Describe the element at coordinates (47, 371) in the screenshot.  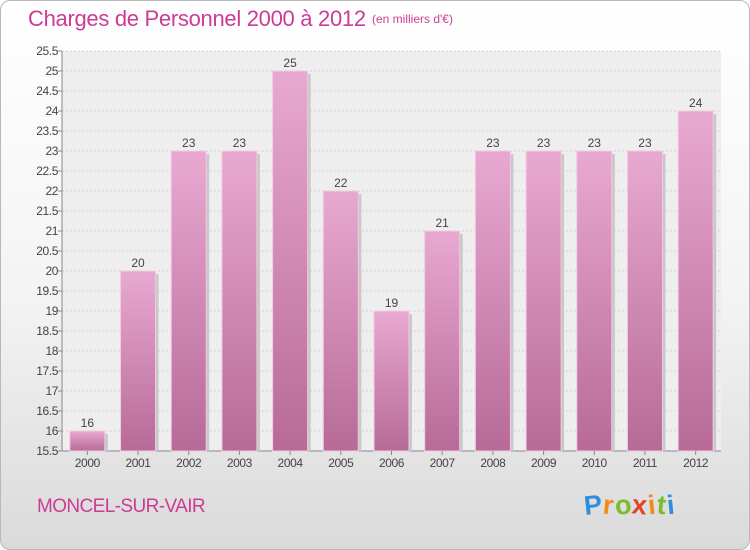
I see `y-tick-label: 17.5` at that location.